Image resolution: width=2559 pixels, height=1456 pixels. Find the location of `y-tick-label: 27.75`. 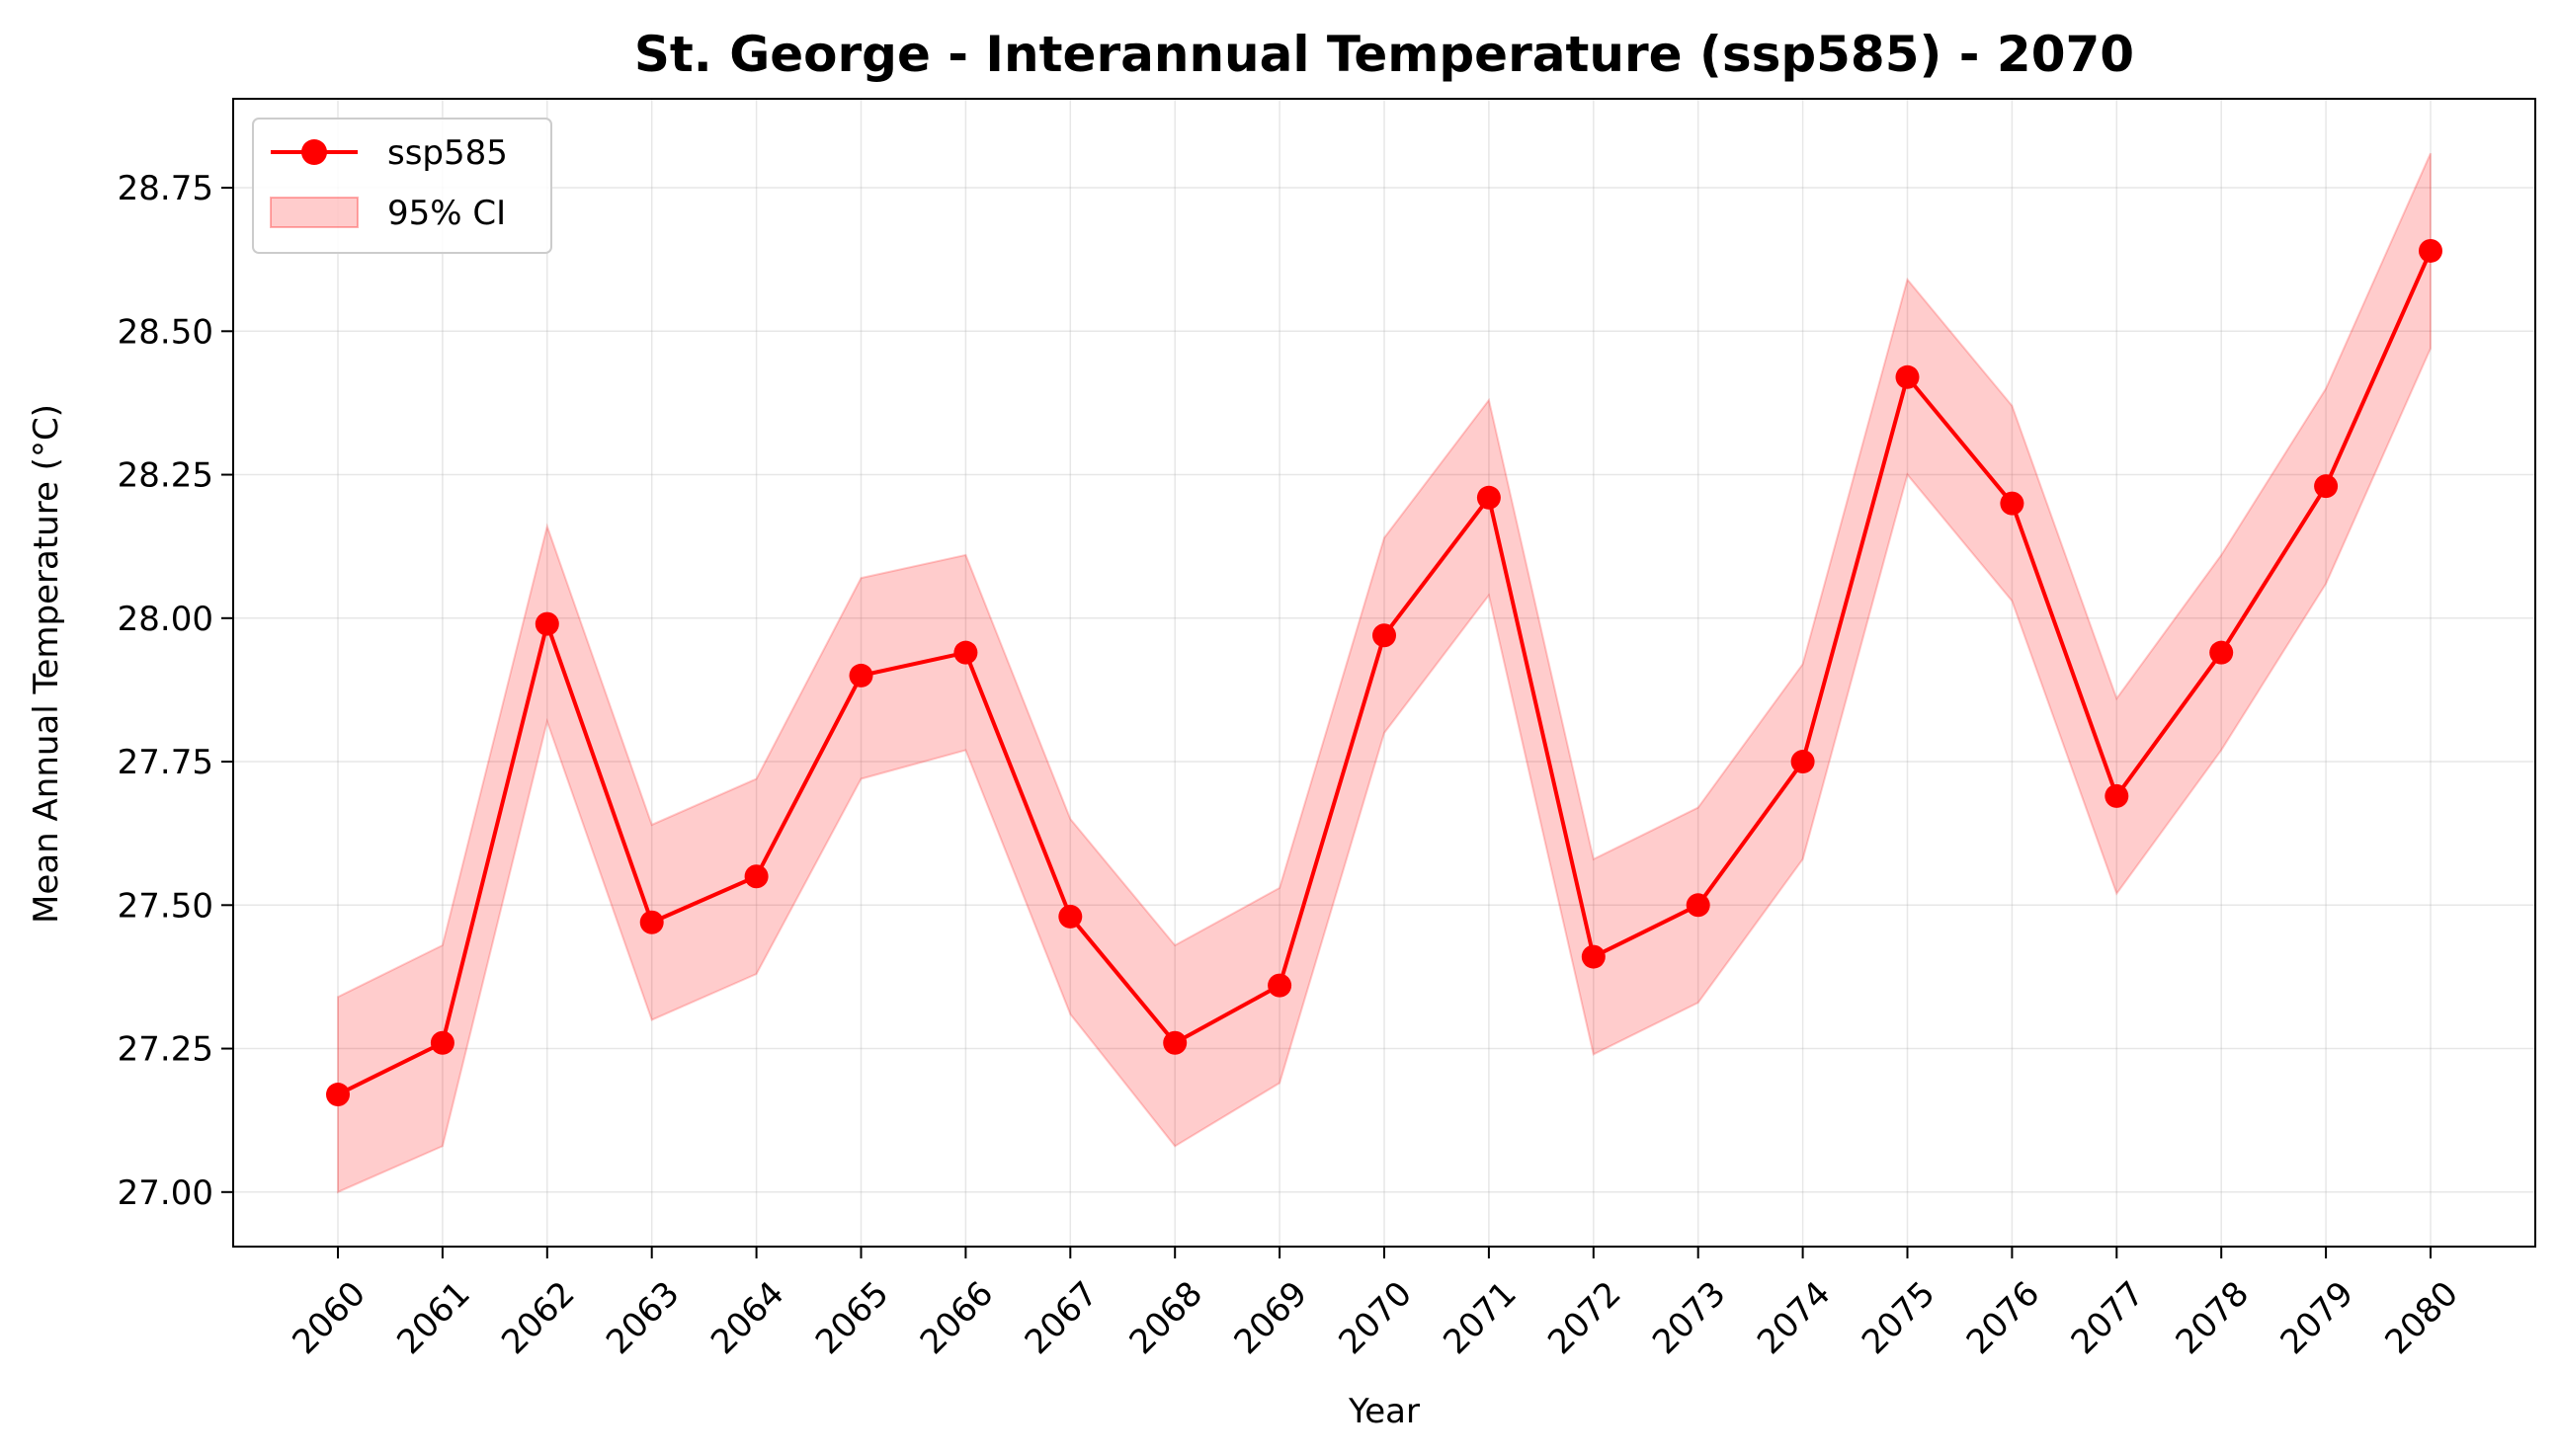

y-tick-label: 27.75 is located at coordinates (165, 762).